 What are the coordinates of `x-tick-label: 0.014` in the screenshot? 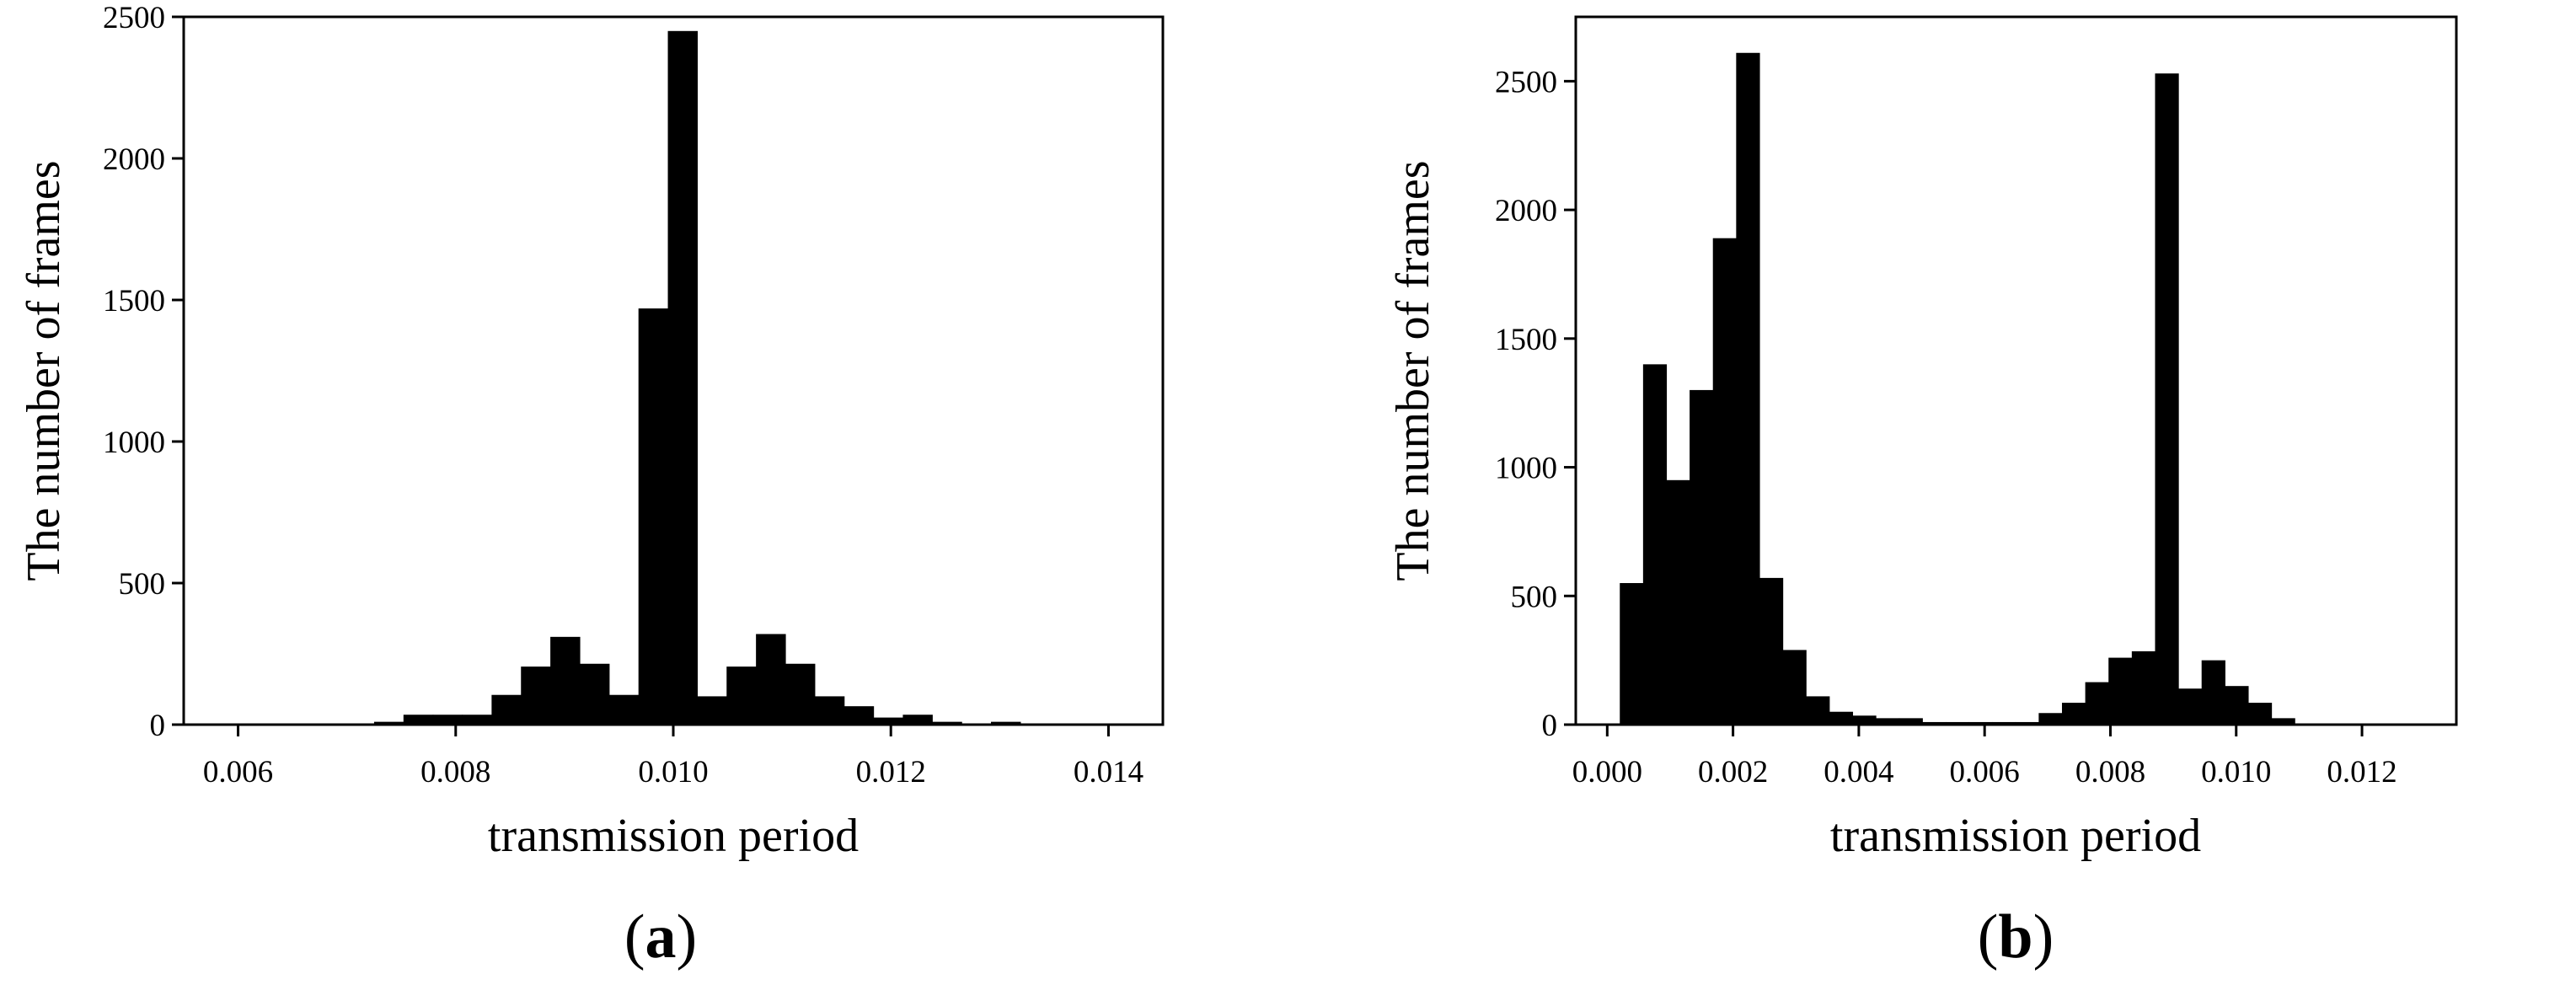 It's located at (1108, 772).